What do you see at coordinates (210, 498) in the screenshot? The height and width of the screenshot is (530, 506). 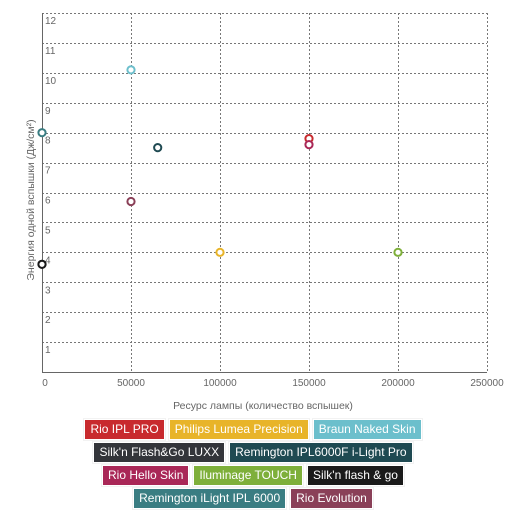 I see `legend-item-remington-ilight-ipl-6000: Remington iLight IPL 6000` at bounding box center [210, 498].